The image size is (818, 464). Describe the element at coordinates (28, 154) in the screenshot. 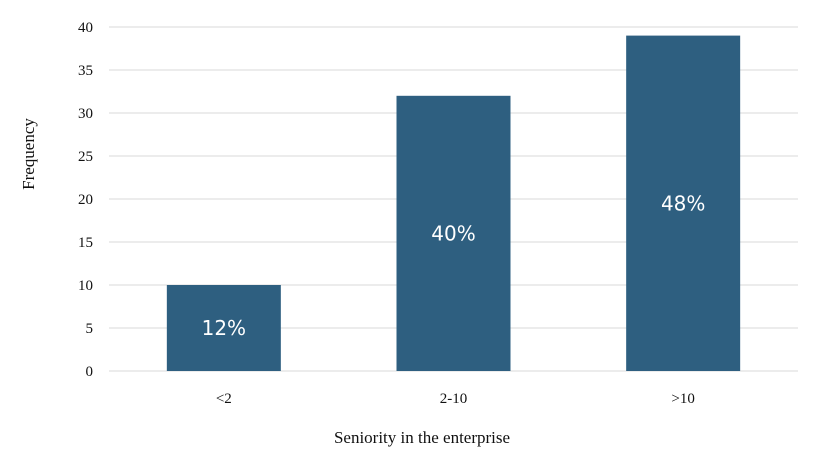

I see `y-axis-title: Frequency` at that location.